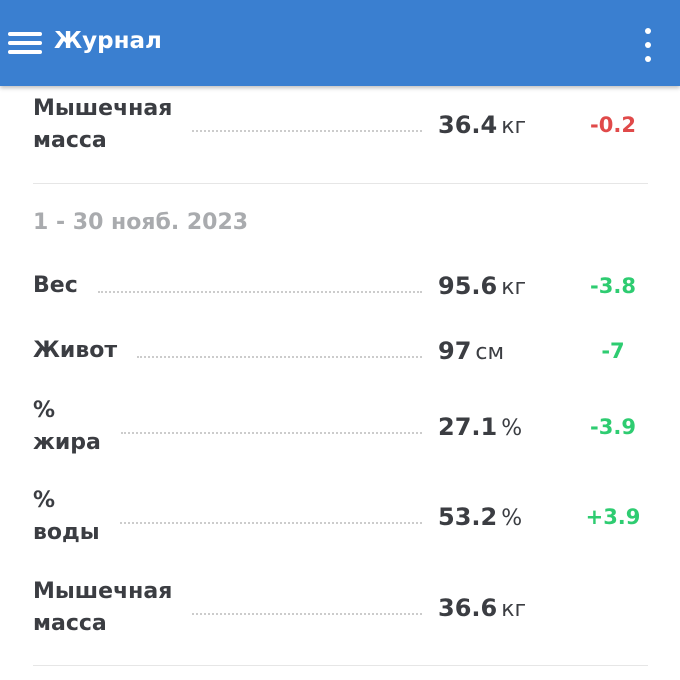 Image resolution: width=680 pixels, height=680 pixels. What do you see at coordinates (338, 608) in the screenshot?
I see `list-item: Мышечная масса 36.6 кг` at bounding box center [338, 608].